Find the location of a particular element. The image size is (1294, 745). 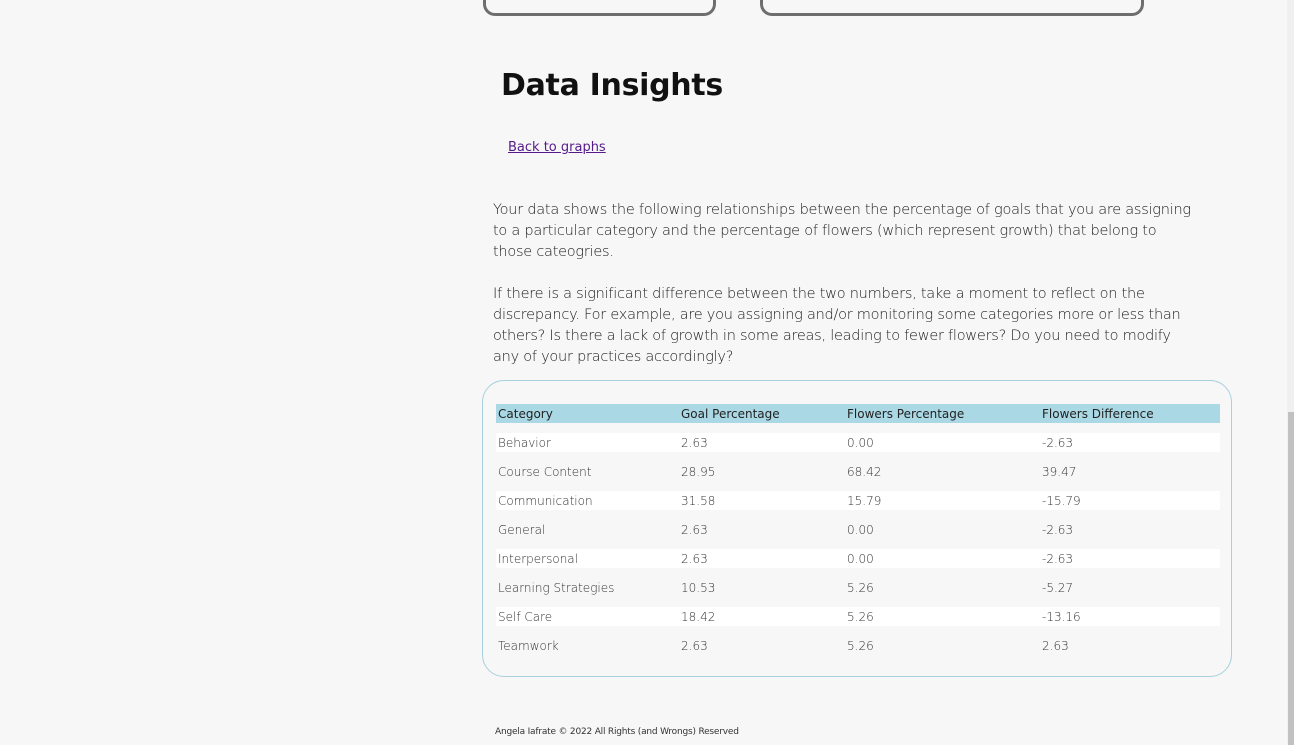

column-header-flowers-percentage: Flowers Percentage is located at coordinates (942, 413).